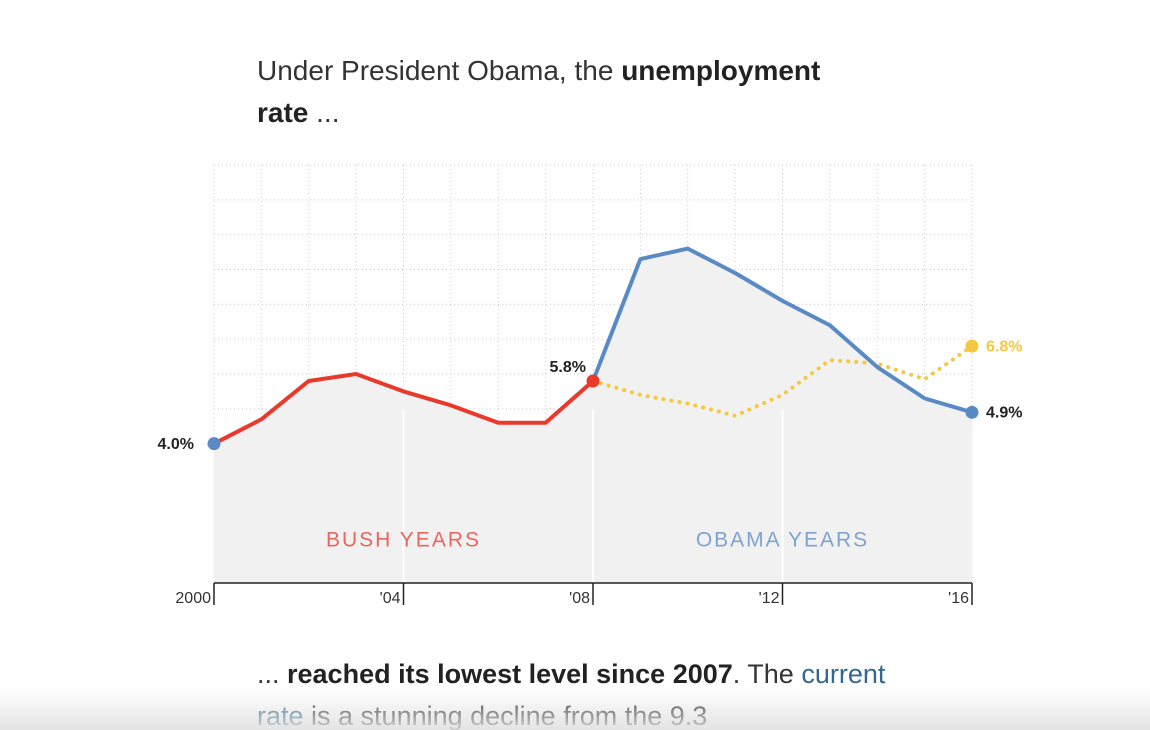 Image resolution: width=1150 pixels, height=730 pixels. I want to click on value-label: 5.8%, so click(568, 367).